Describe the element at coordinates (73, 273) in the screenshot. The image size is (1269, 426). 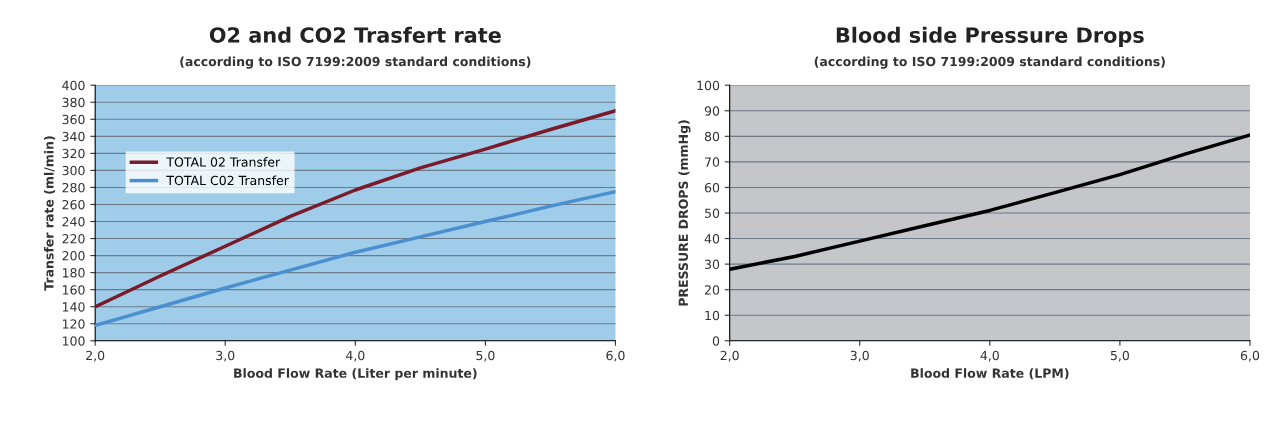
I see `y-tick-label: 180` at that location.